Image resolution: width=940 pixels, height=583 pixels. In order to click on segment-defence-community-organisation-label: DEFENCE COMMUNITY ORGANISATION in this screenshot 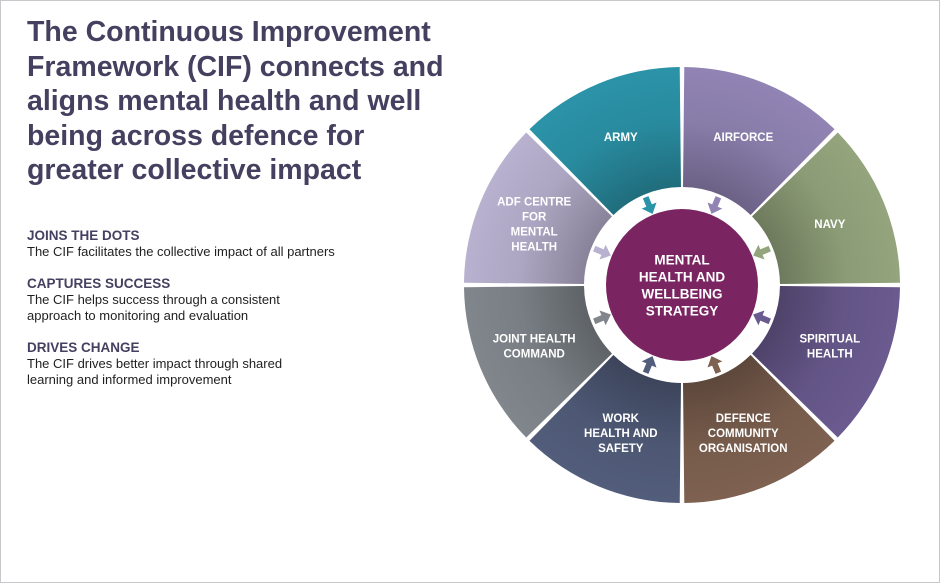, I will do `click(743, 434)`.